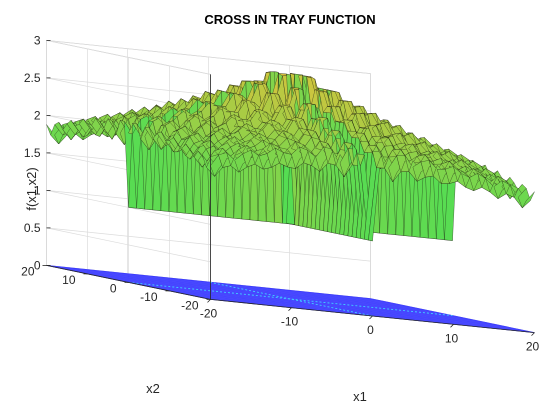  I want to click on z-tick-label: 2, so click(37, 115).